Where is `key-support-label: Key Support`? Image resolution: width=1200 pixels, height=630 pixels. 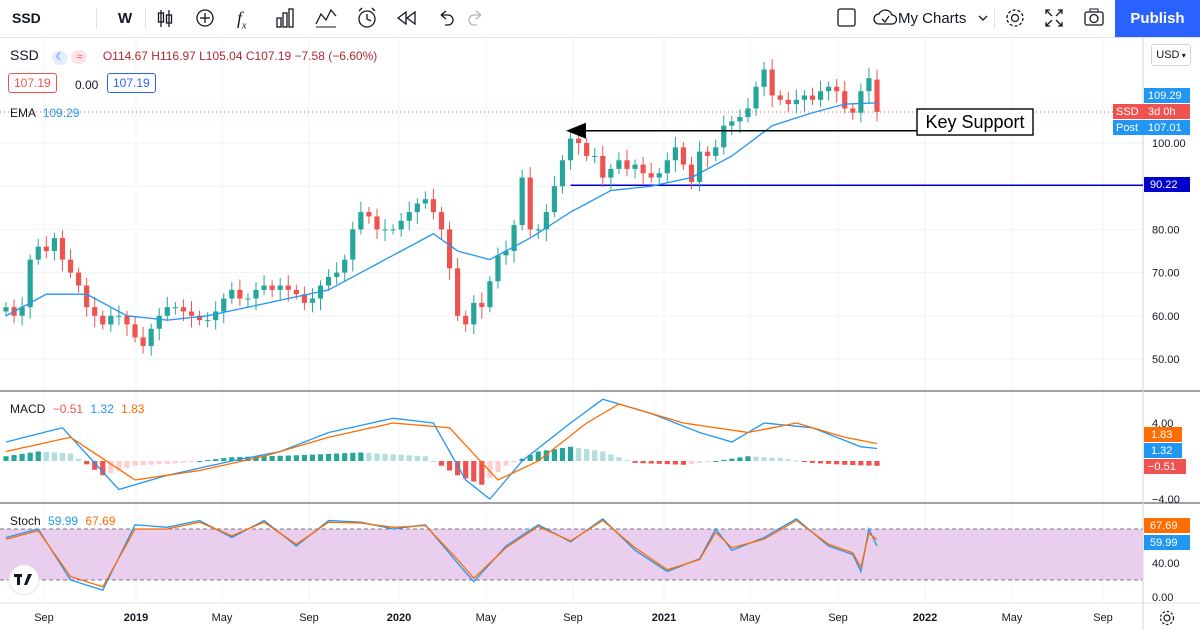
key-support-label: Key Support is located at coordinates (975, 122).